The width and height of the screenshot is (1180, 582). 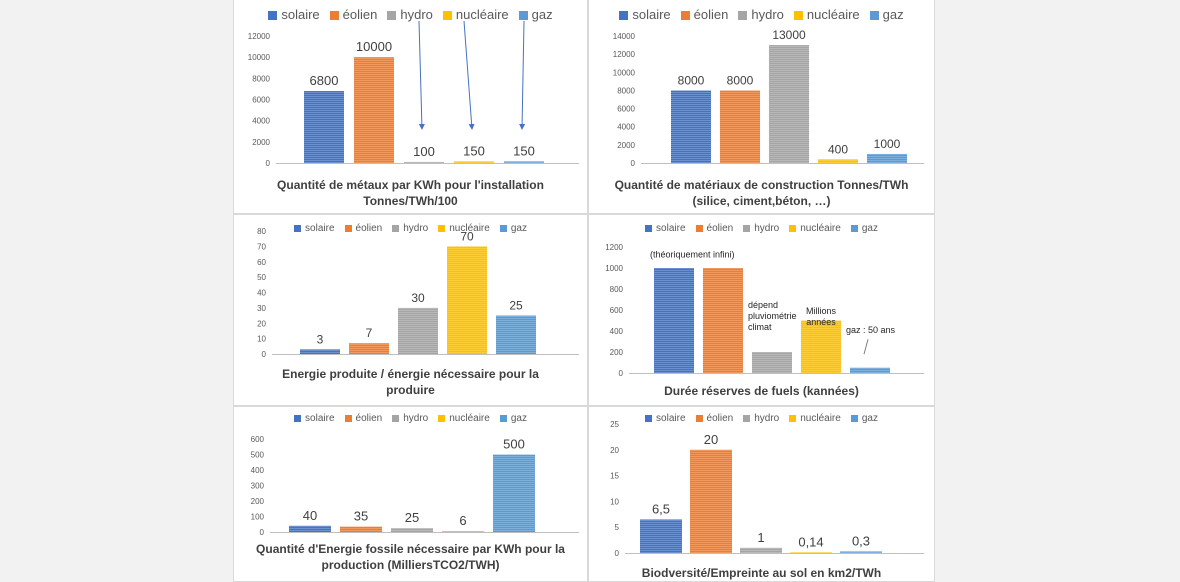 I want to click on y-tick-label: 300, so click(x=258, y=486).